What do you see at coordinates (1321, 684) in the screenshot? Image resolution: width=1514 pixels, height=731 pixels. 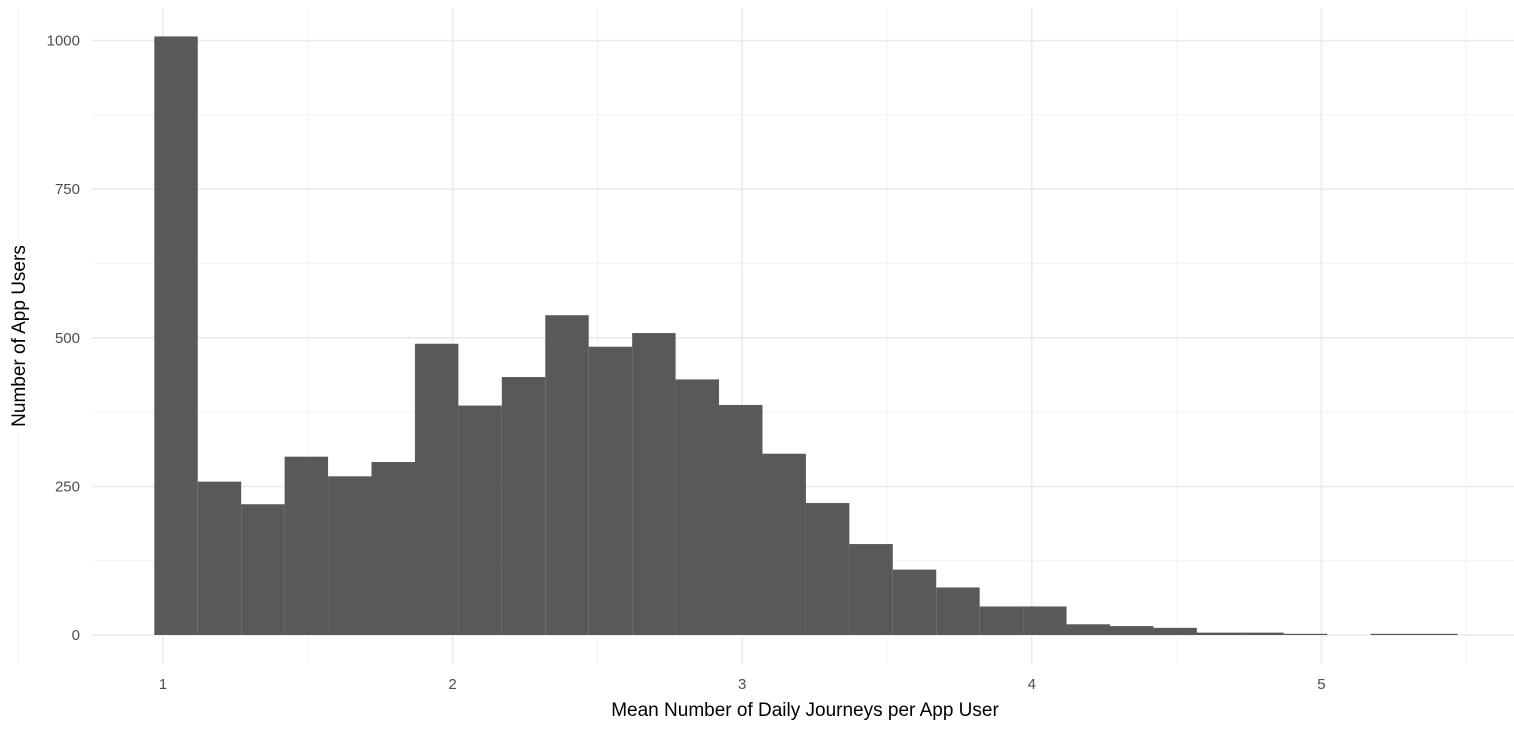 I see `x-tick-label: 5` at bounding box center [1321, 684].